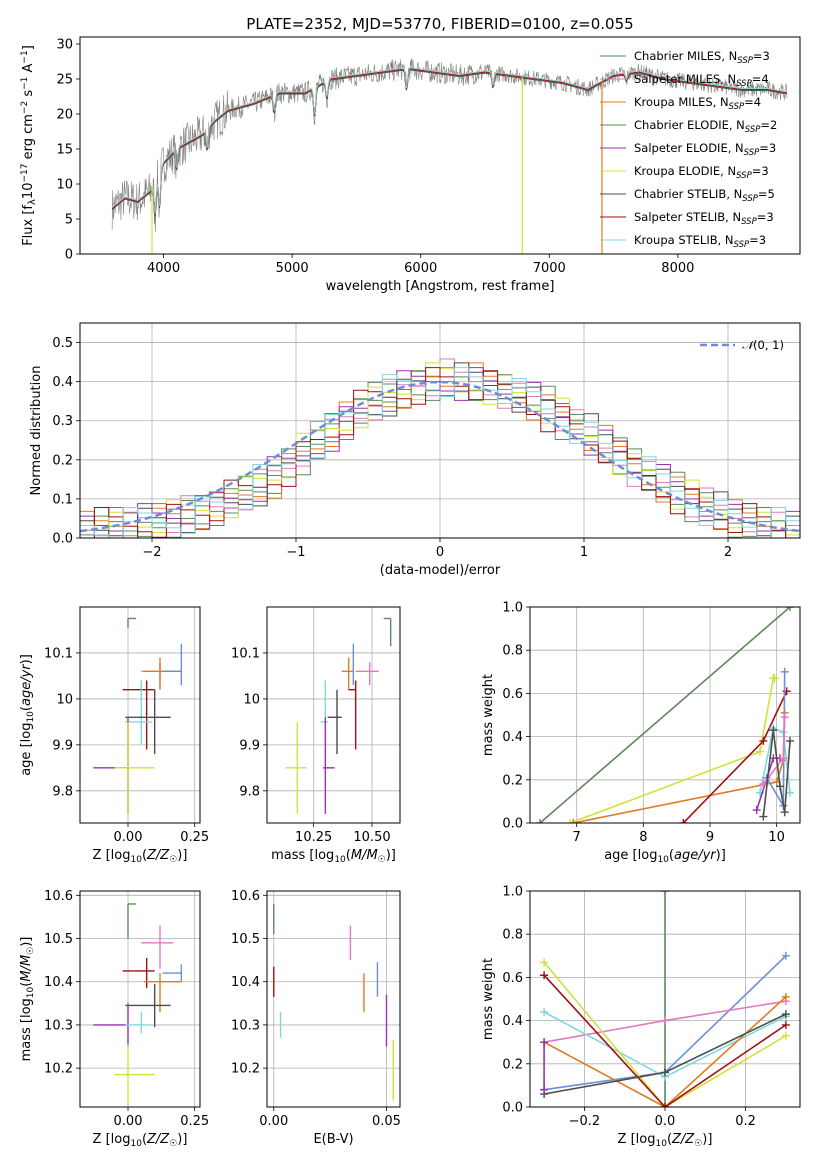 This screenshot has width=819, height=1170. What do you see at coordinates (685, 171) in the screenshot?
I see `legend-label-main: Kroupa ELODIE, N` at bounding box center [685, 171].